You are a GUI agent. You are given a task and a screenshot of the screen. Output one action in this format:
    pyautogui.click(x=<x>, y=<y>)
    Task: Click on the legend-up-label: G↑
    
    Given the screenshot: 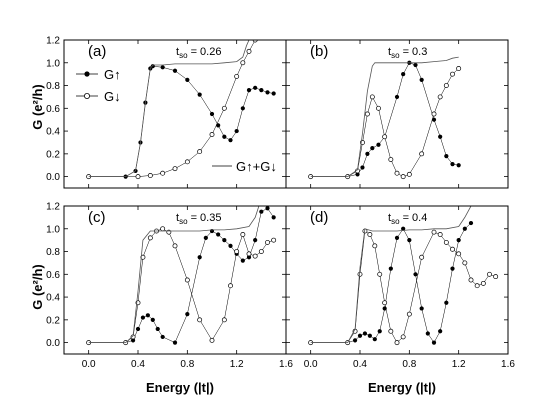 What is the action you would take?
    pyautogui.click(x=112, y=74)
    